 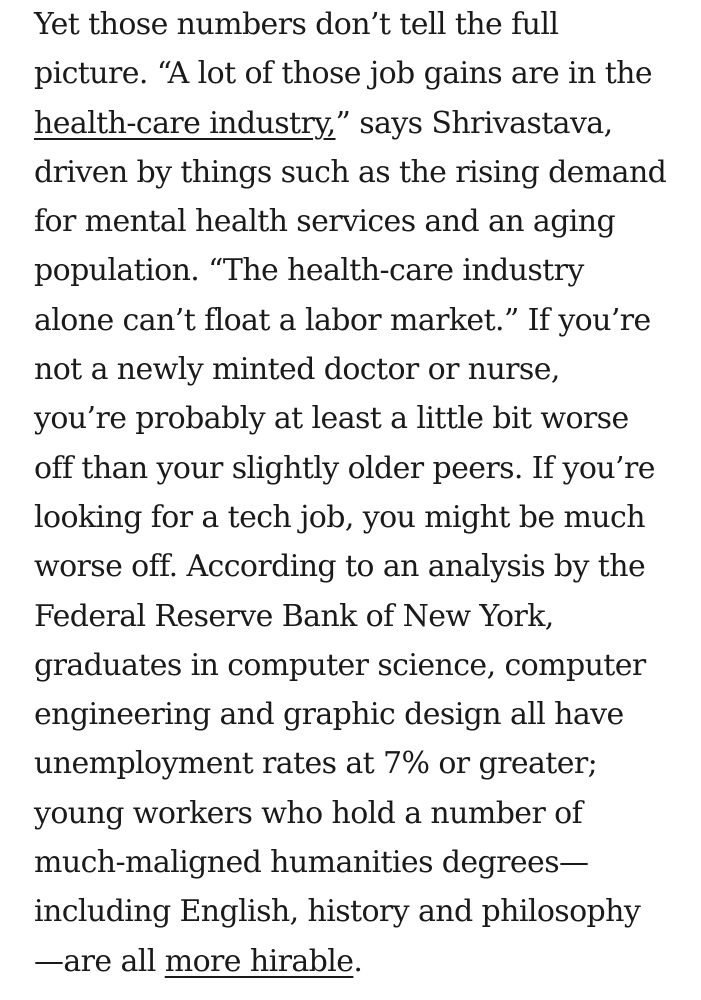 I want to click on paragraph-line: population. “The health-care industry, so click(x=364, y=270).